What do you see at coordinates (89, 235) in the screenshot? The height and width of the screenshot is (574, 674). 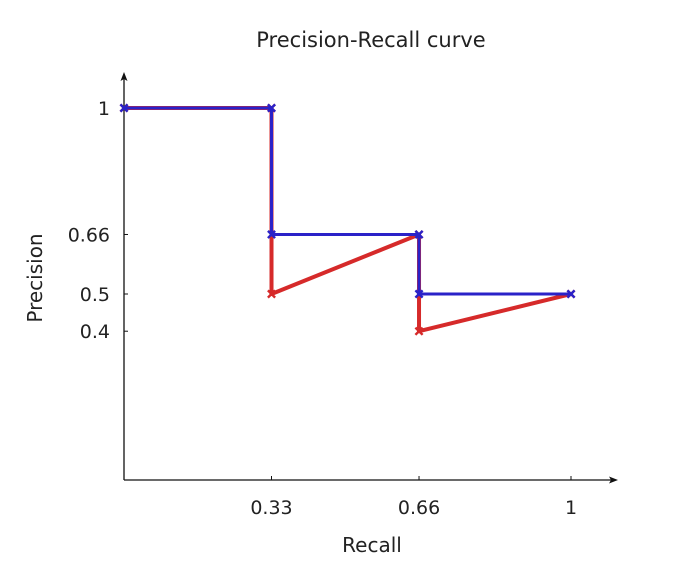 I see `y-tick-label: 0.66` at bounding box center [89, 235].